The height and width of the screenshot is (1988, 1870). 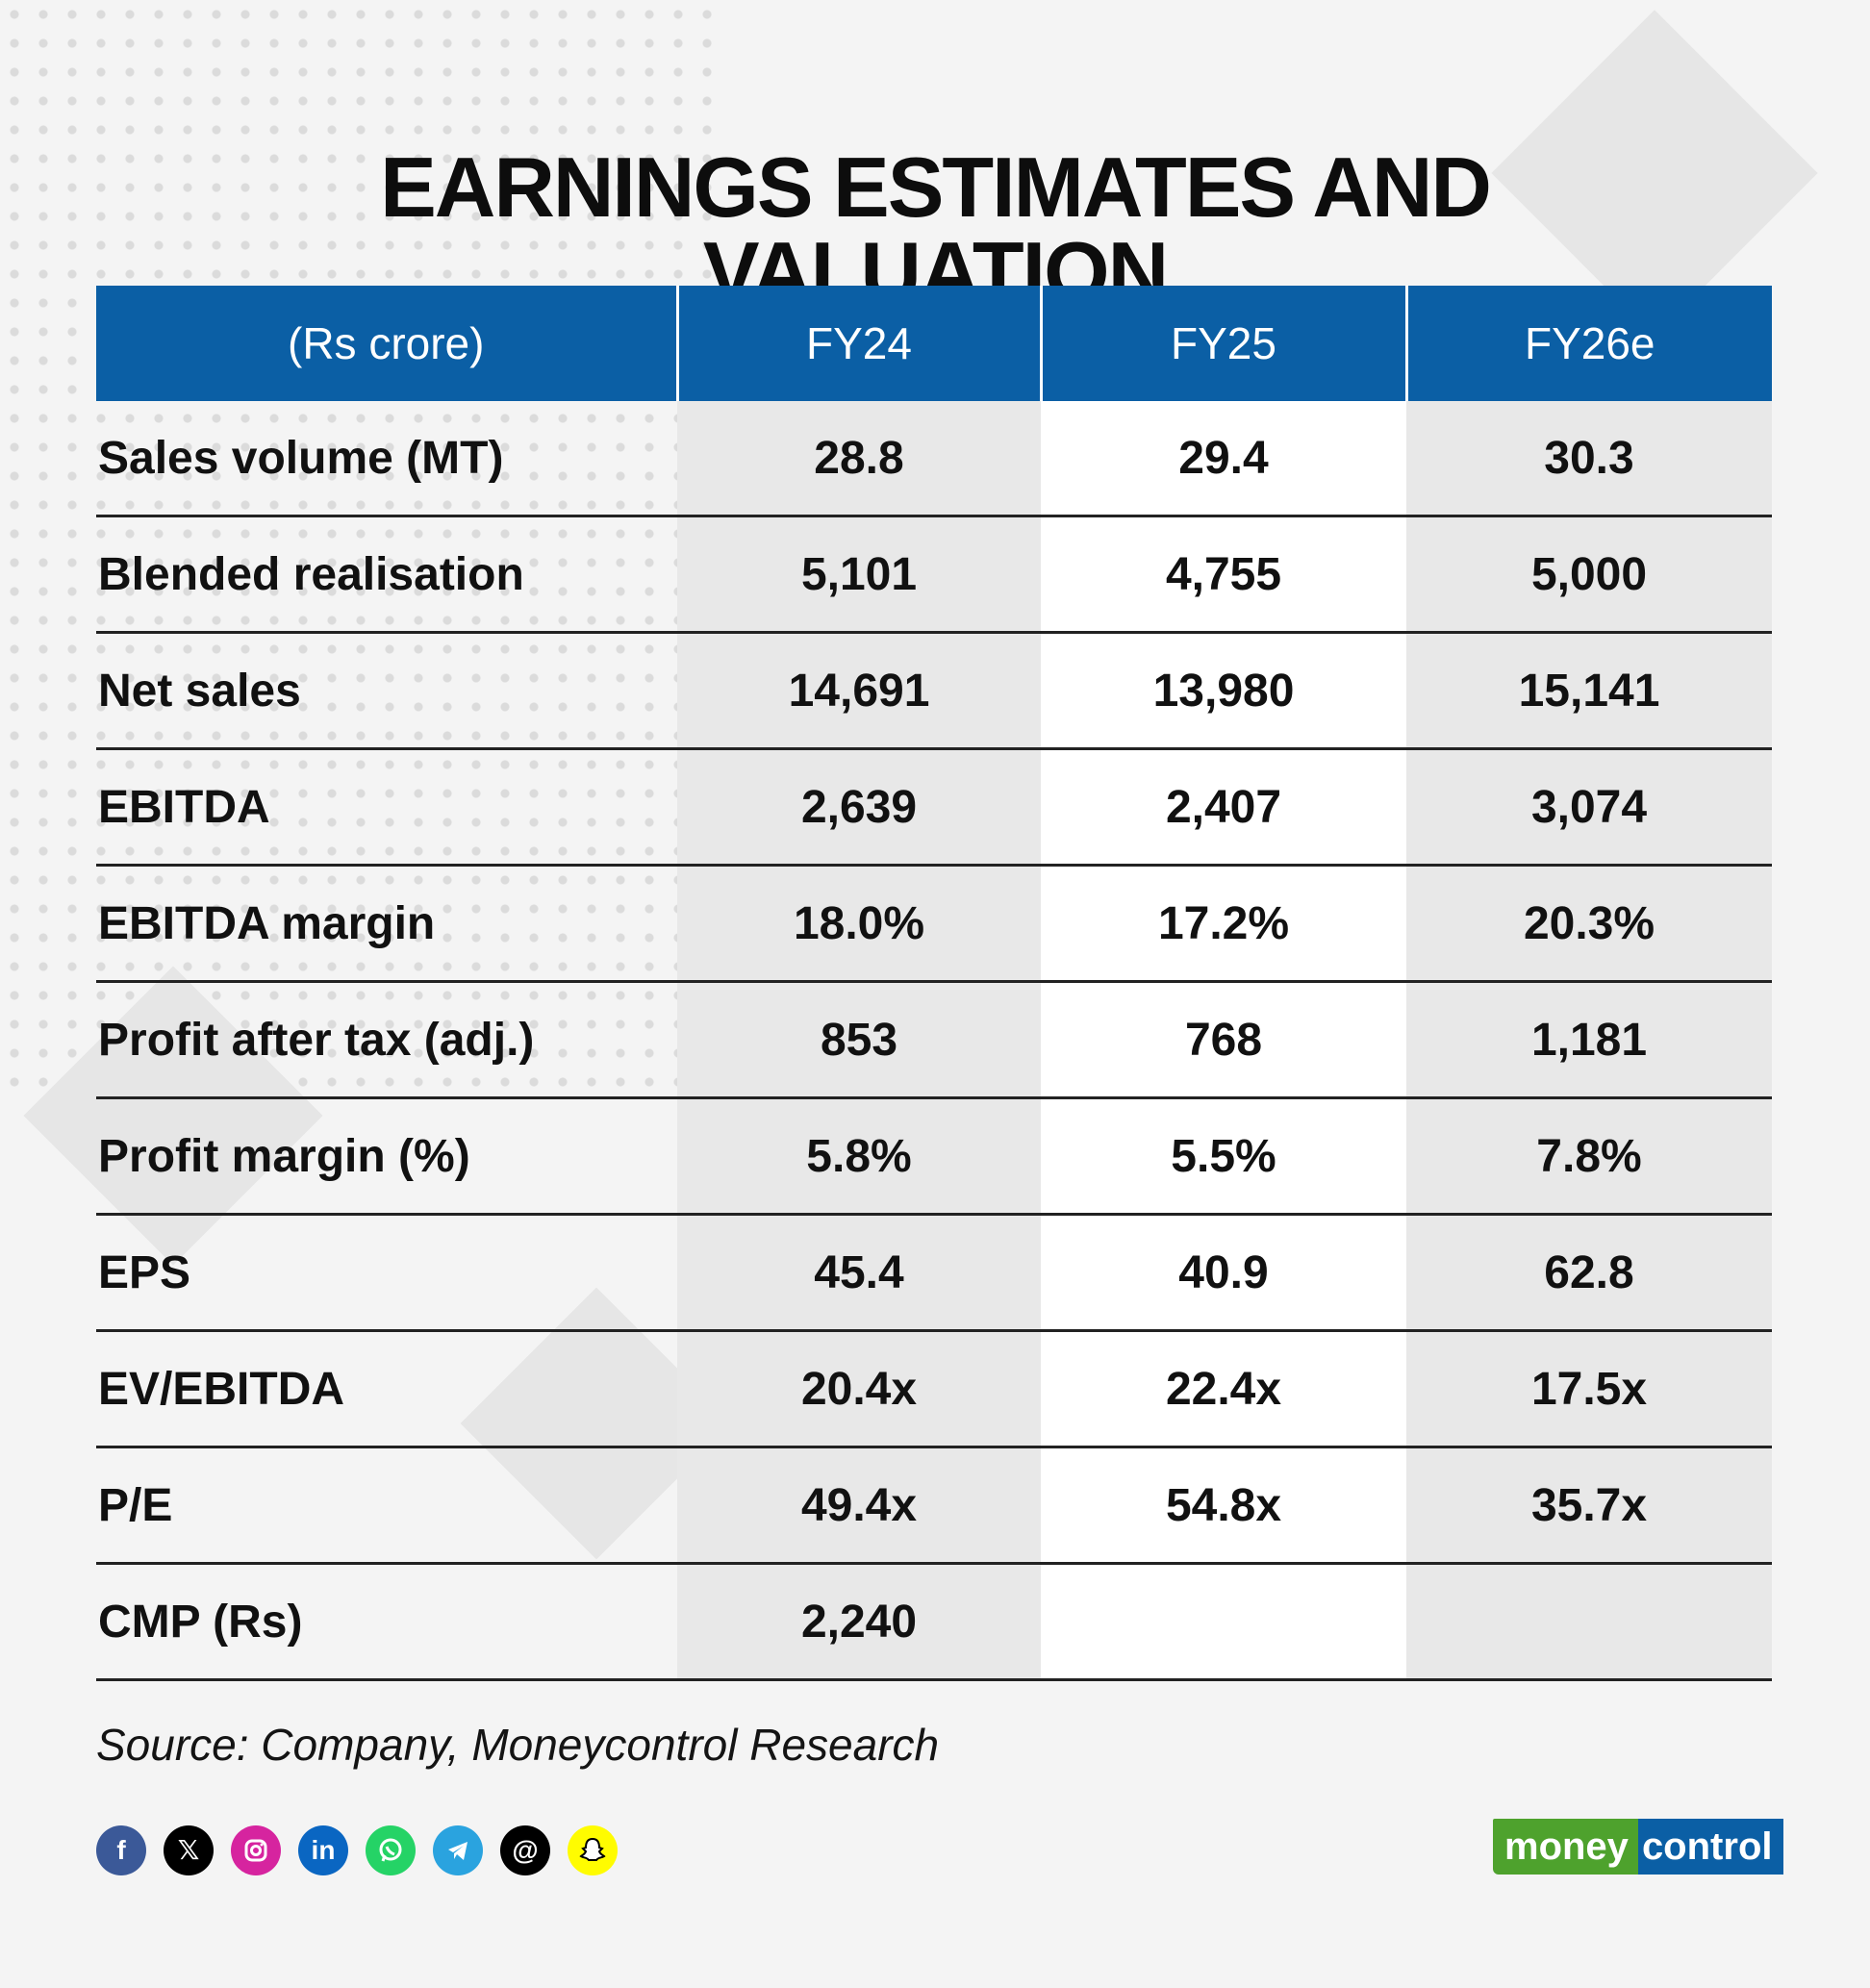 What do you see at coordinates (1589, 807) in the screenshot?
I see `value-cell: 3,074` at bounding box center [1589, 807].